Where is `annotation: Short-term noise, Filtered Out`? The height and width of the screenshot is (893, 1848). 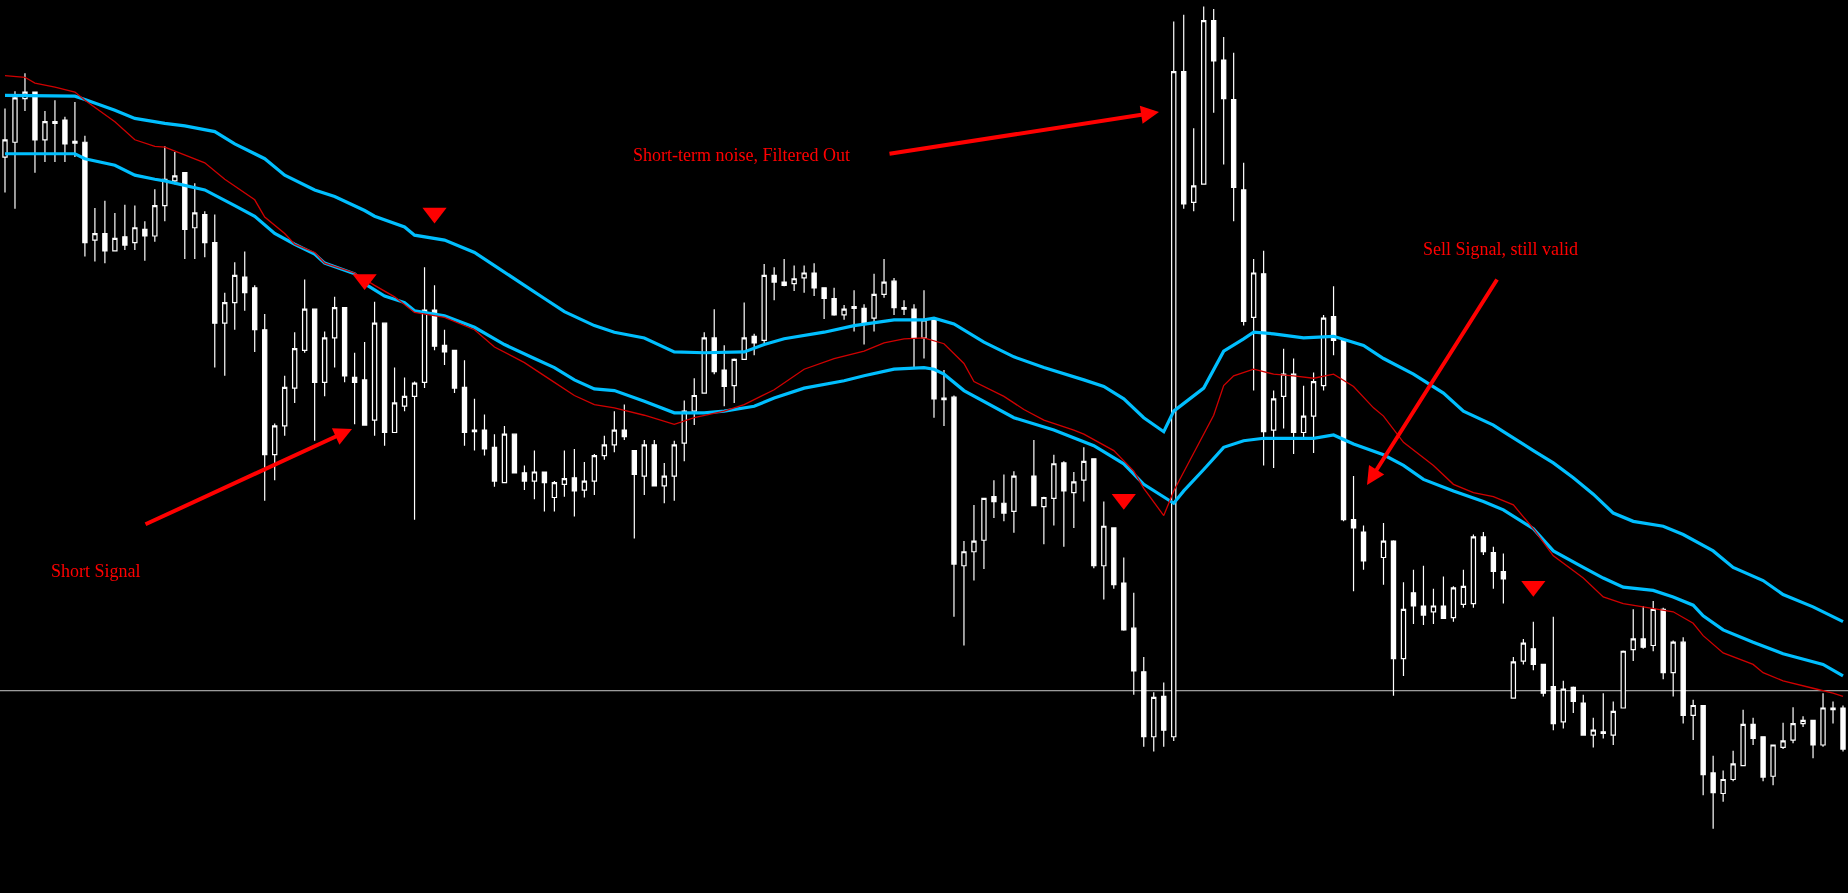 annotation: Short-term noise, Filtered Out is located at coordinates (741, 155).